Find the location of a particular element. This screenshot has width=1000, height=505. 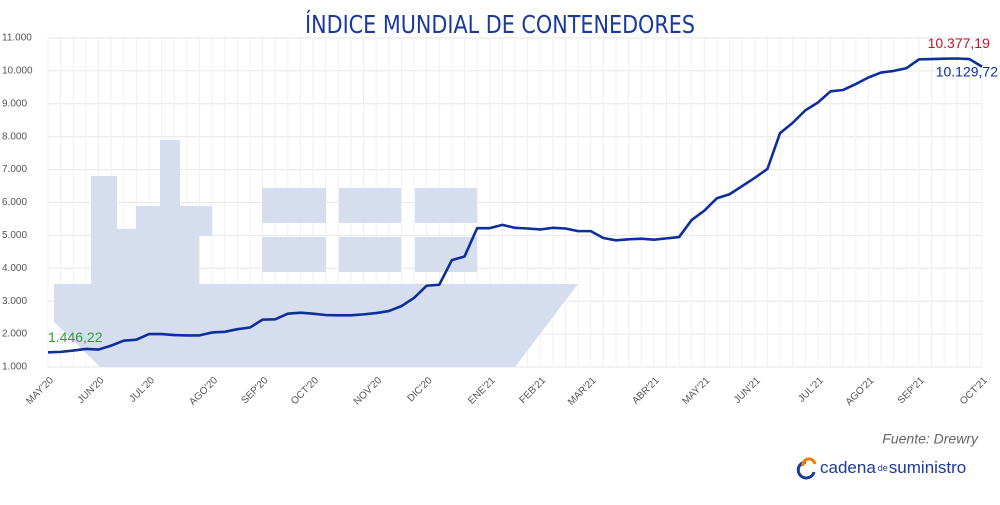

y-tick-label: 7.000 is located at coordinates (14, 169).